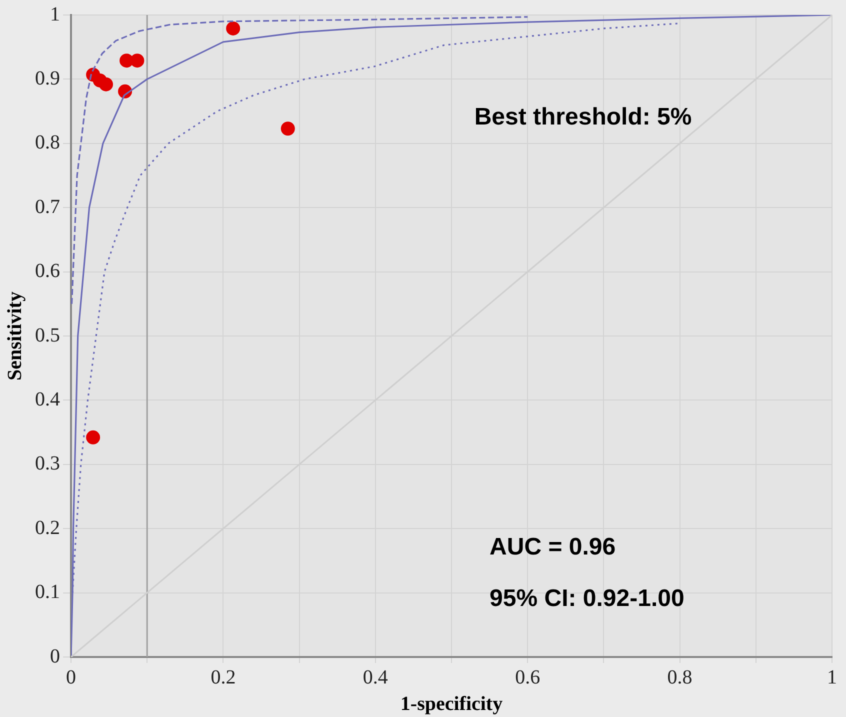  What do you see at coordinates (47, 335) in the screenshot?
I see `y-tick-label: 0.5` at bounding box center [47, 335].